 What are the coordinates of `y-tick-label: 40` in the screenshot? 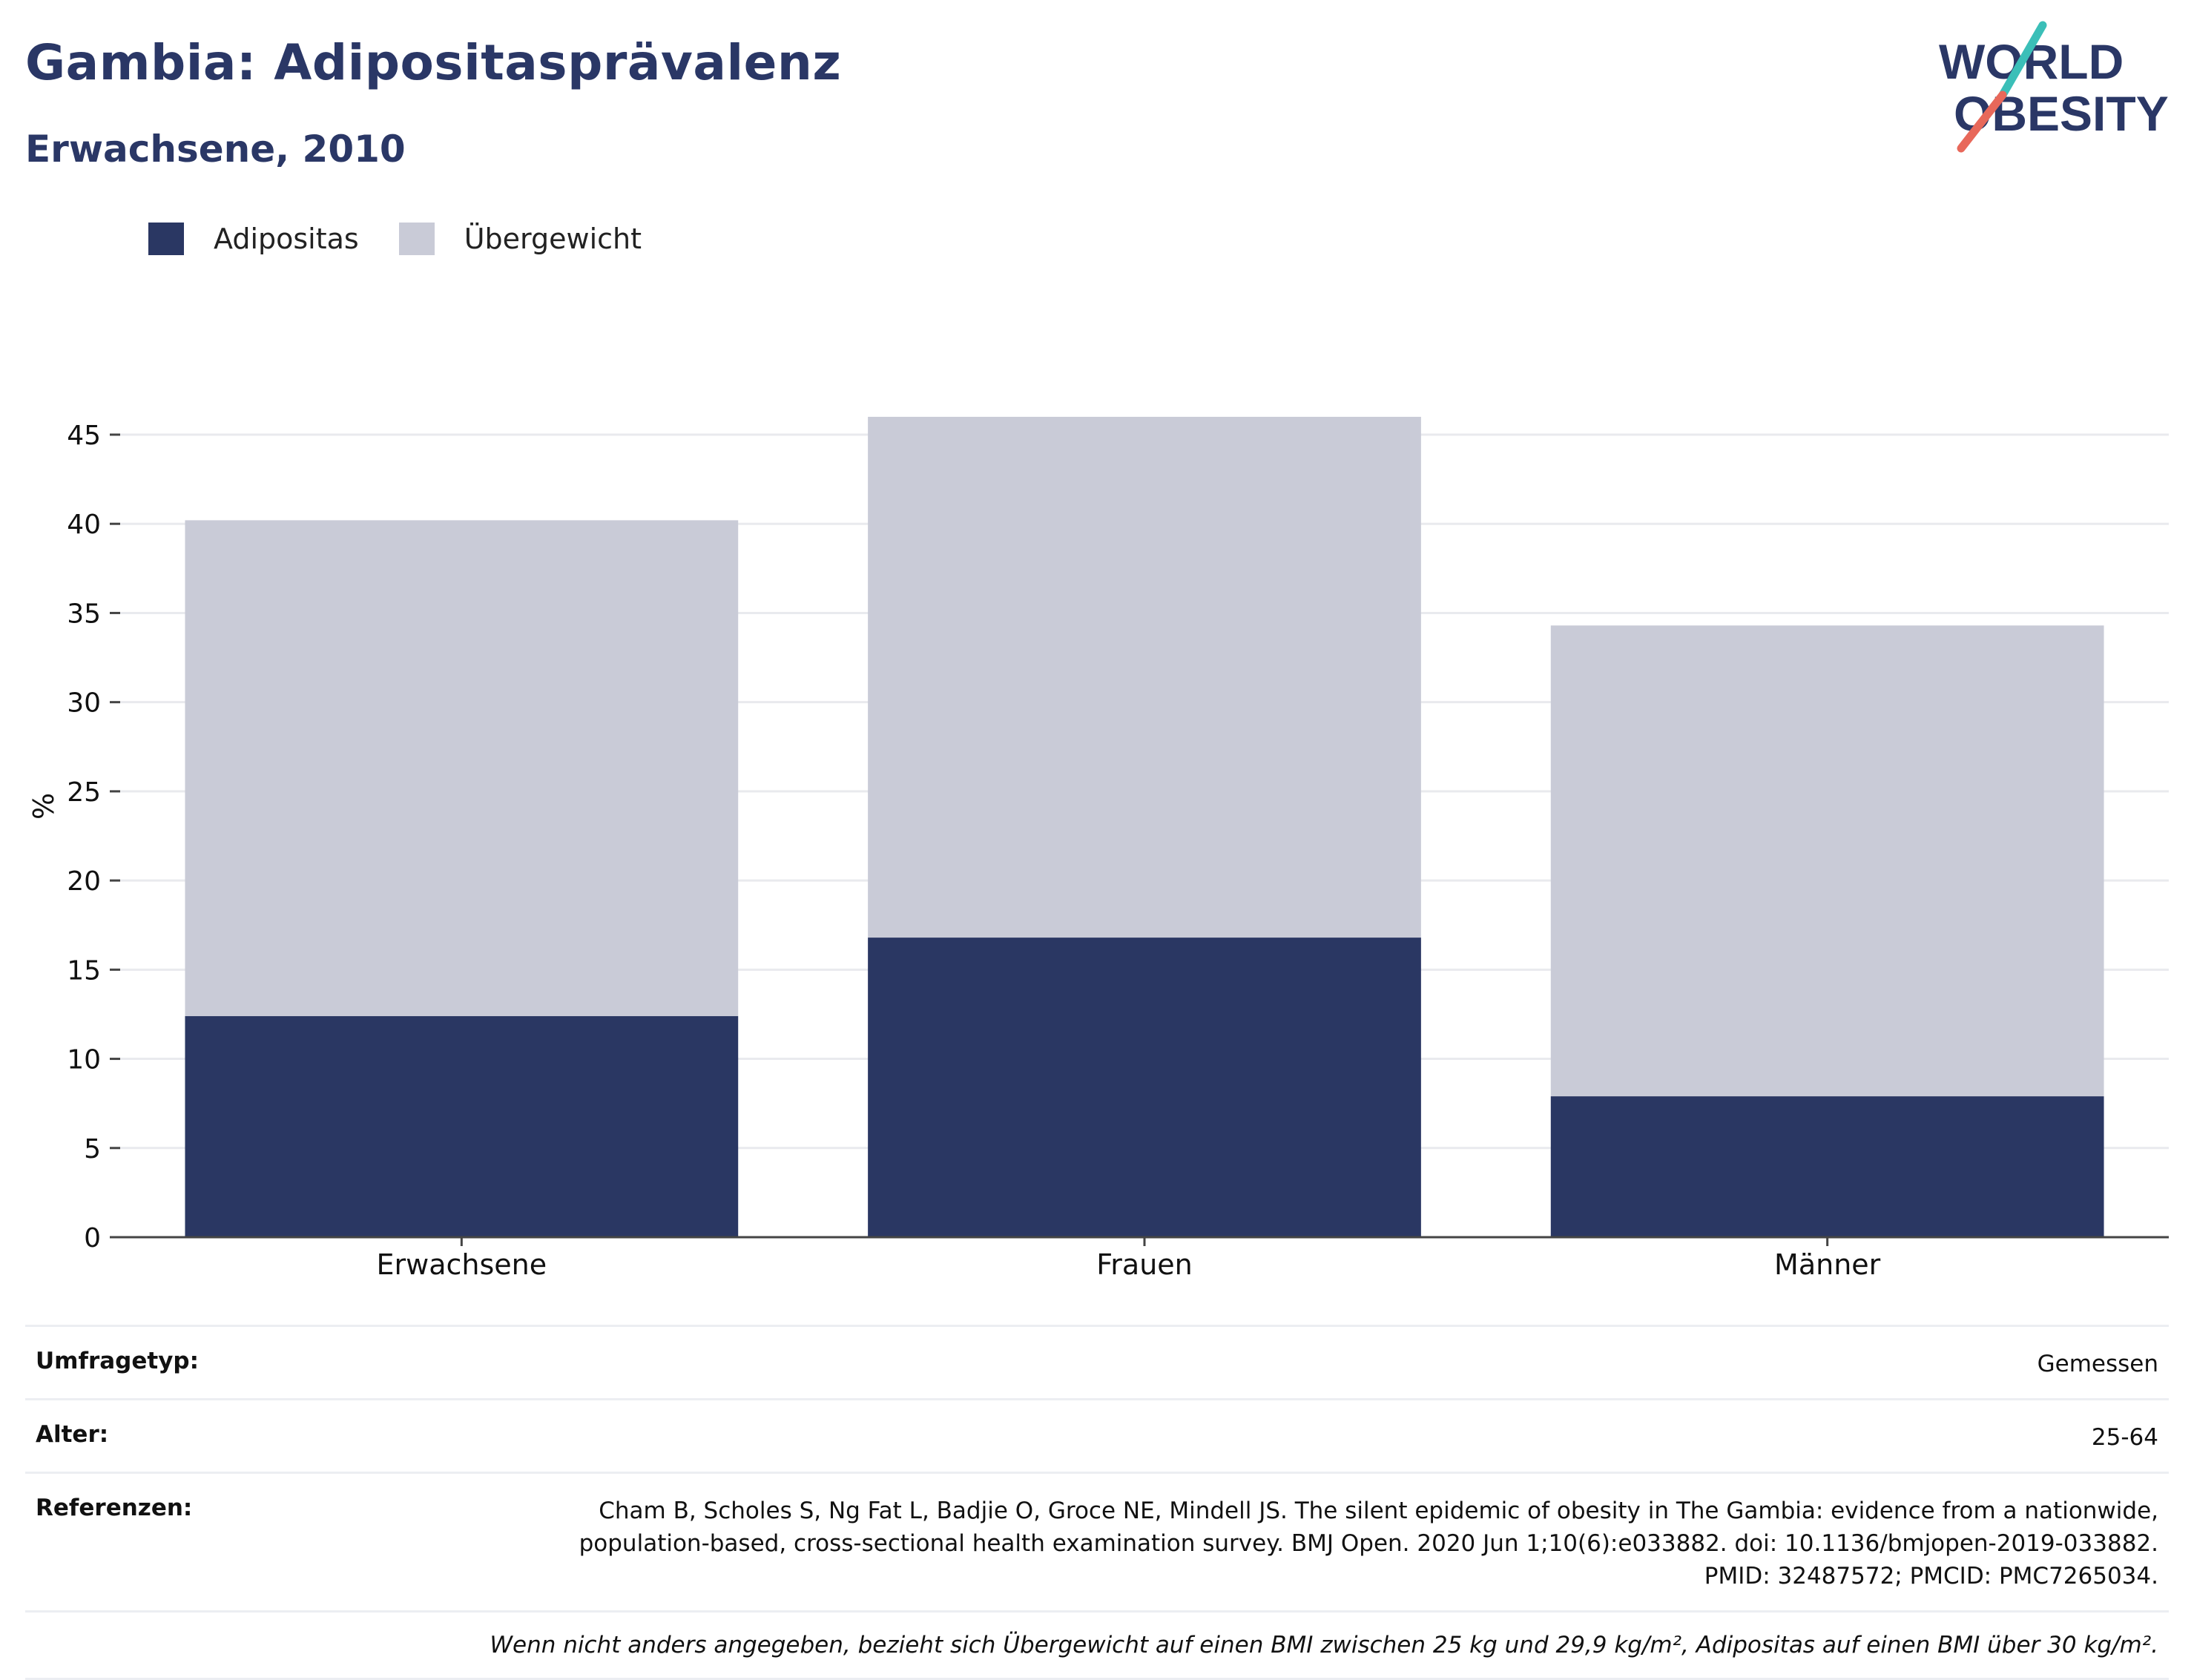 It's located at (84, 525).